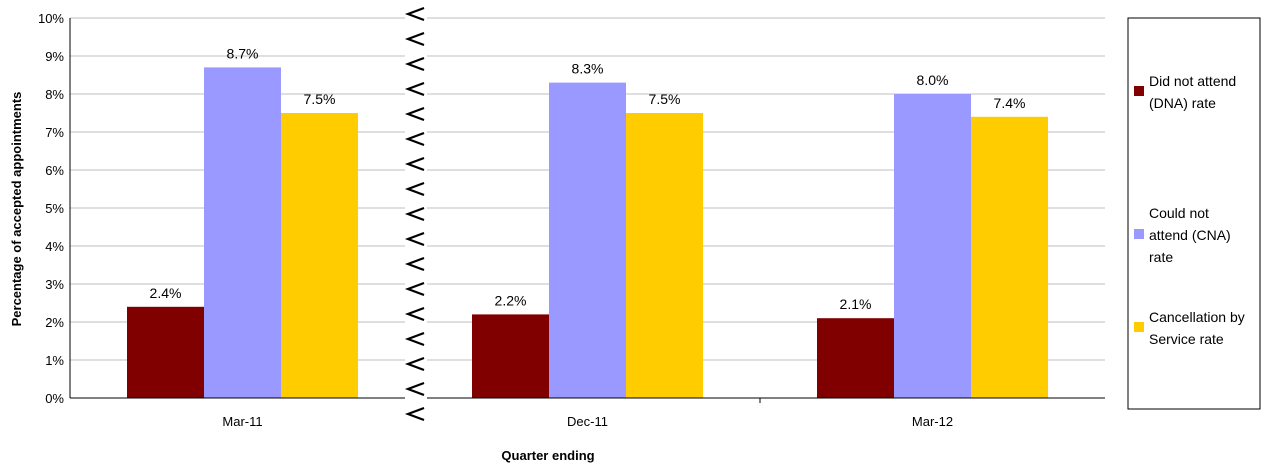 The image size is (1266, 469). I want to click on y-tick-label: 5%, so click(54, 208).